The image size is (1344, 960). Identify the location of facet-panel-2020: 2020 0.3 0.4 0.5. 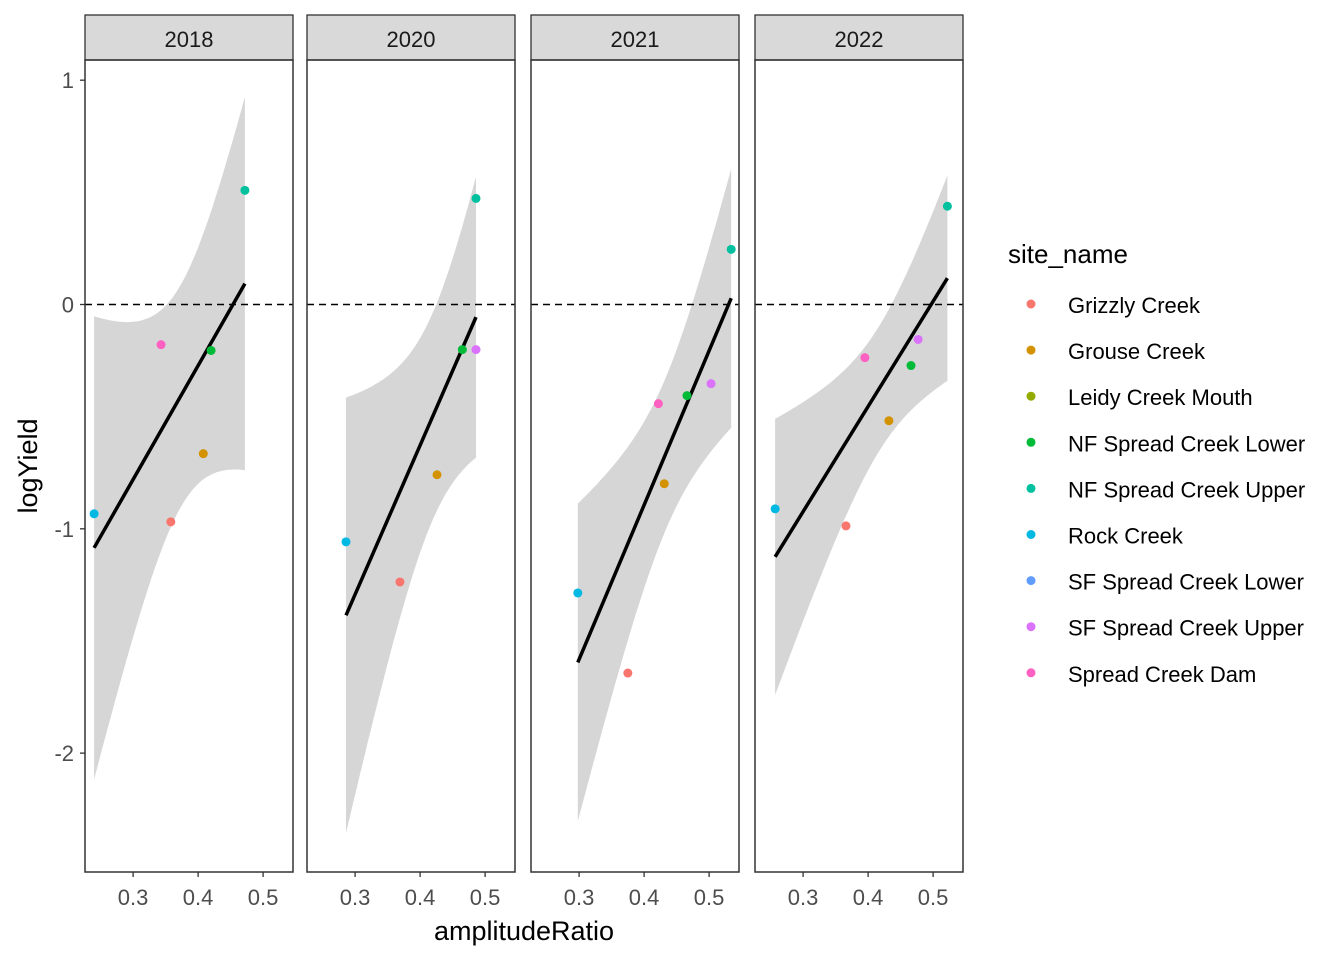
(411, 462).